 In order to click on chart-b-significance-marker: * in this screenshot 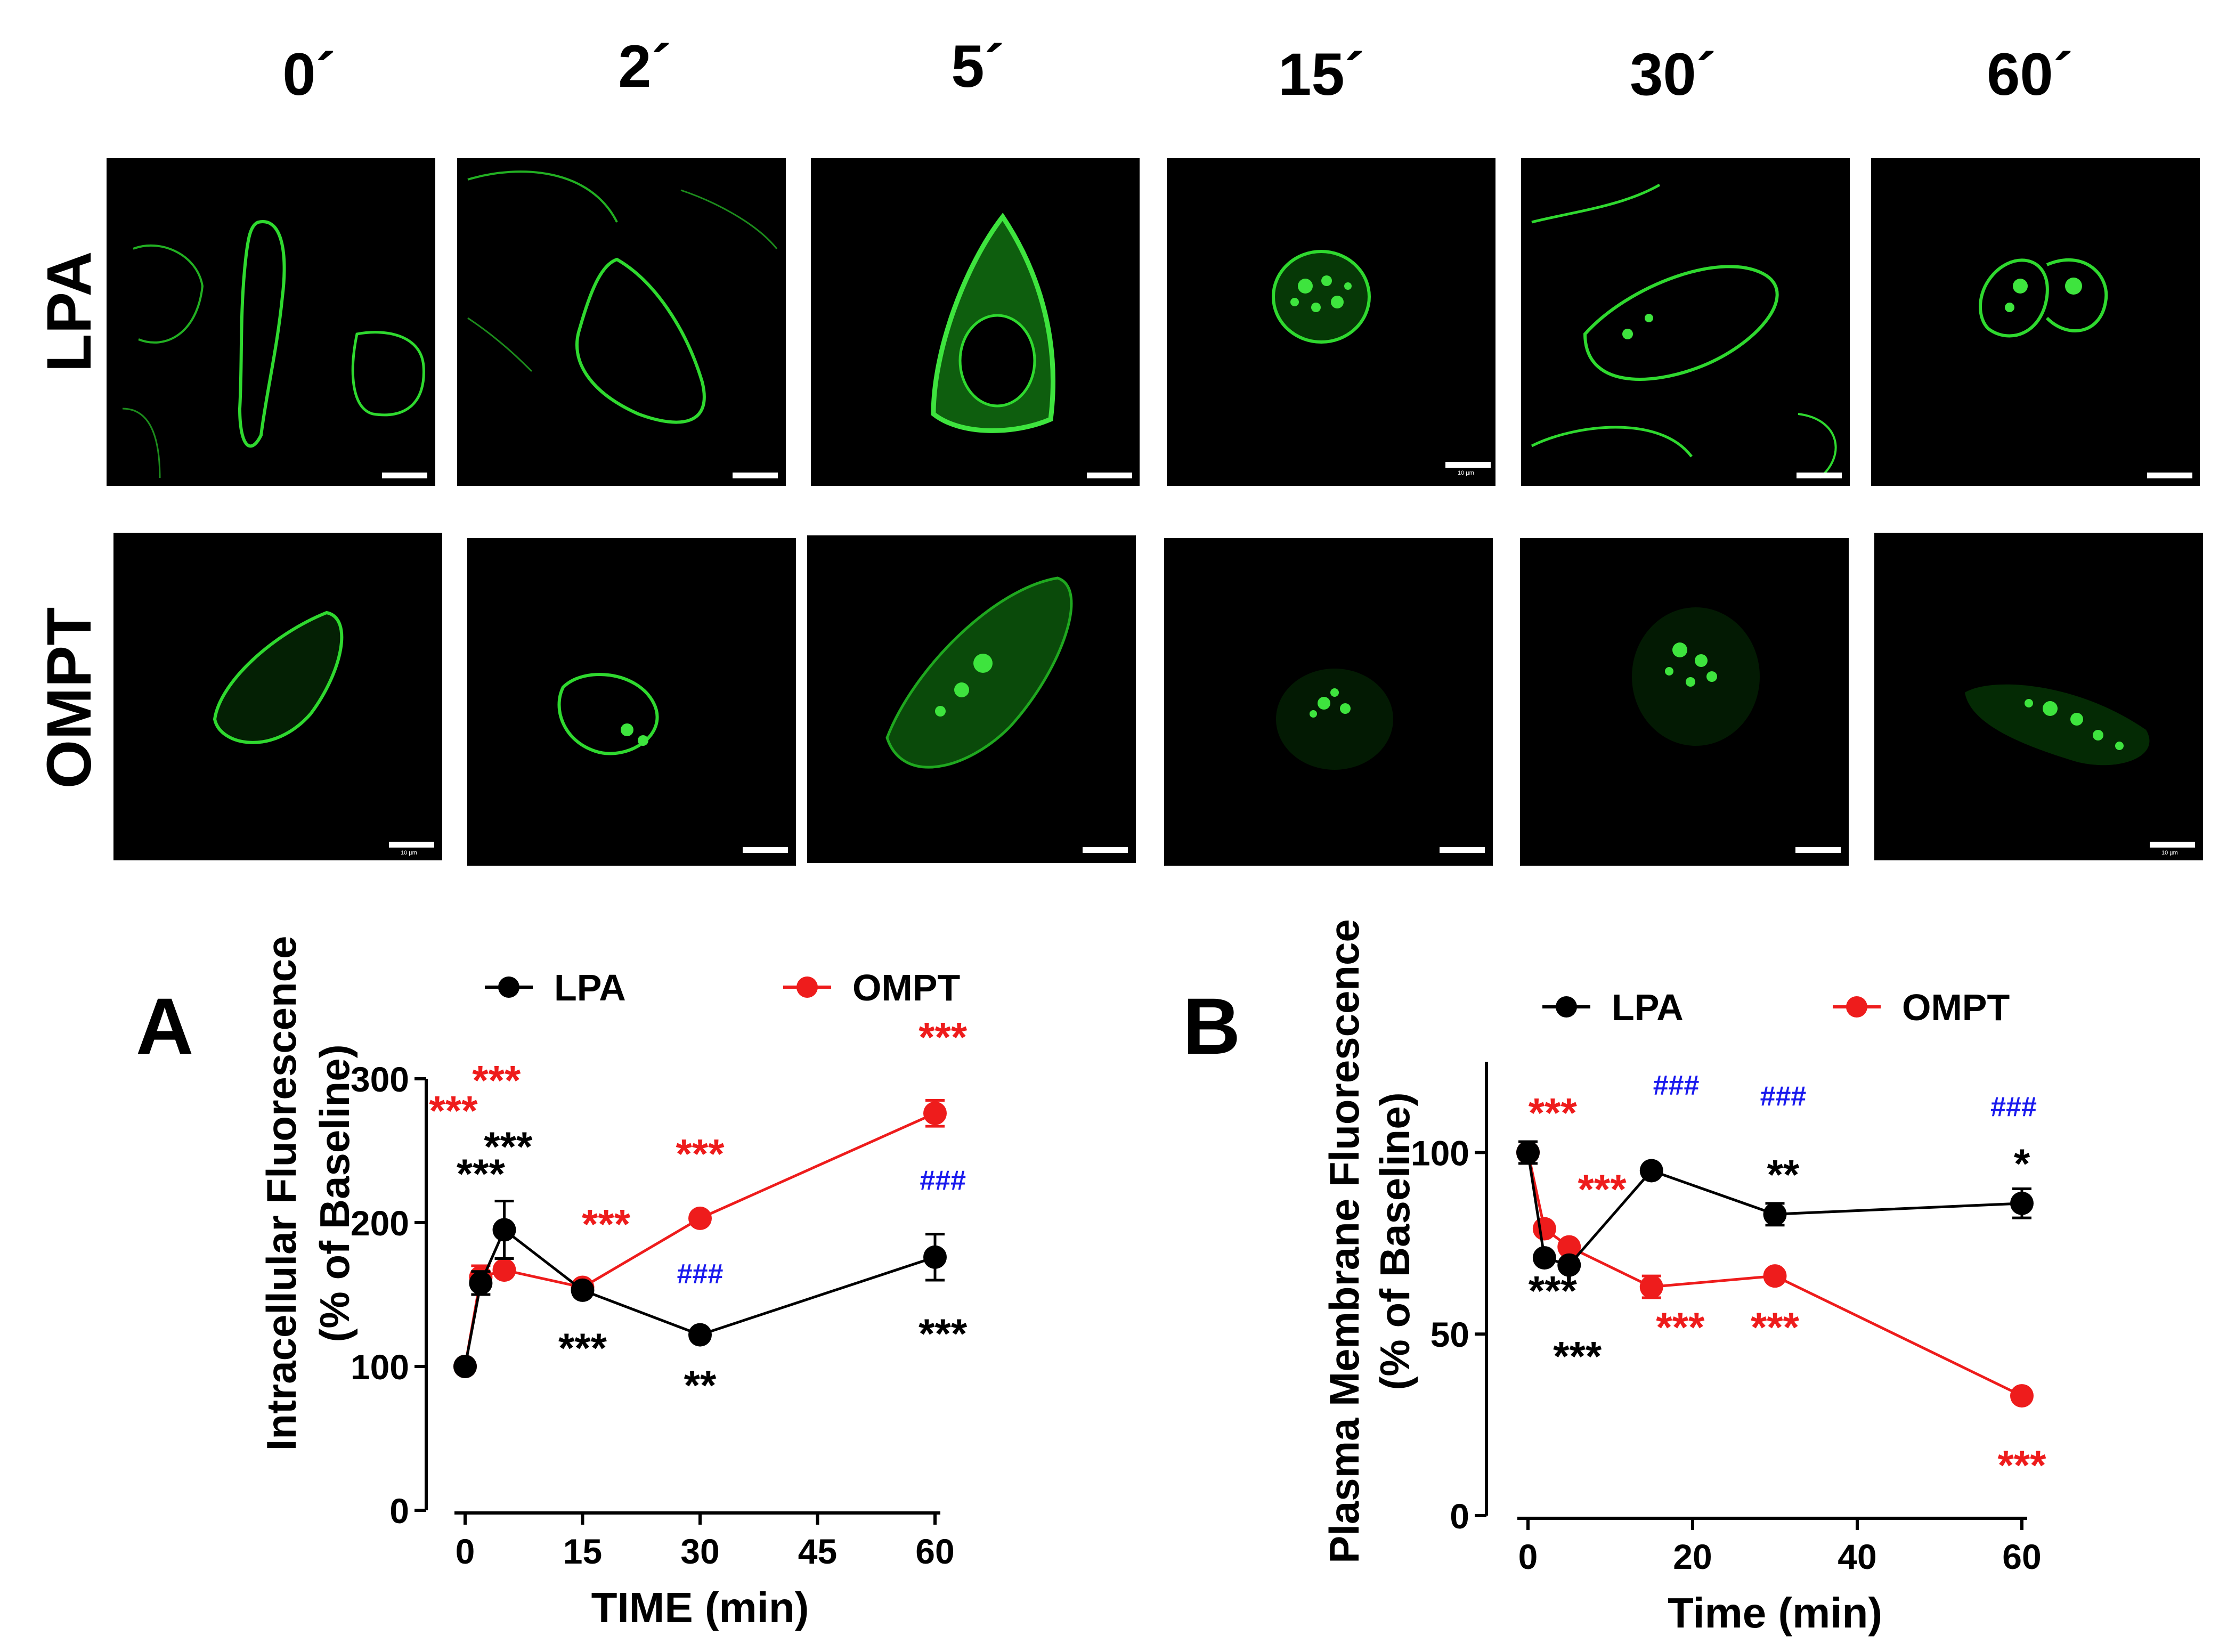, I will do `click(2022, 1163)`.